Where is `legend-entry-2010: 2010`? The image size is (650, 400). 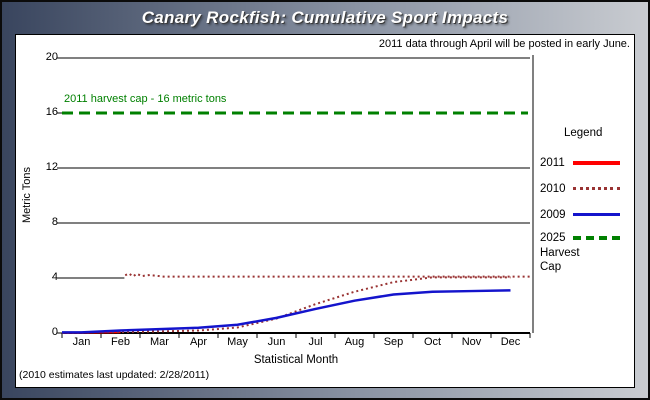
legend-entry-2010: 2010 is located at coordinates (553, 189).